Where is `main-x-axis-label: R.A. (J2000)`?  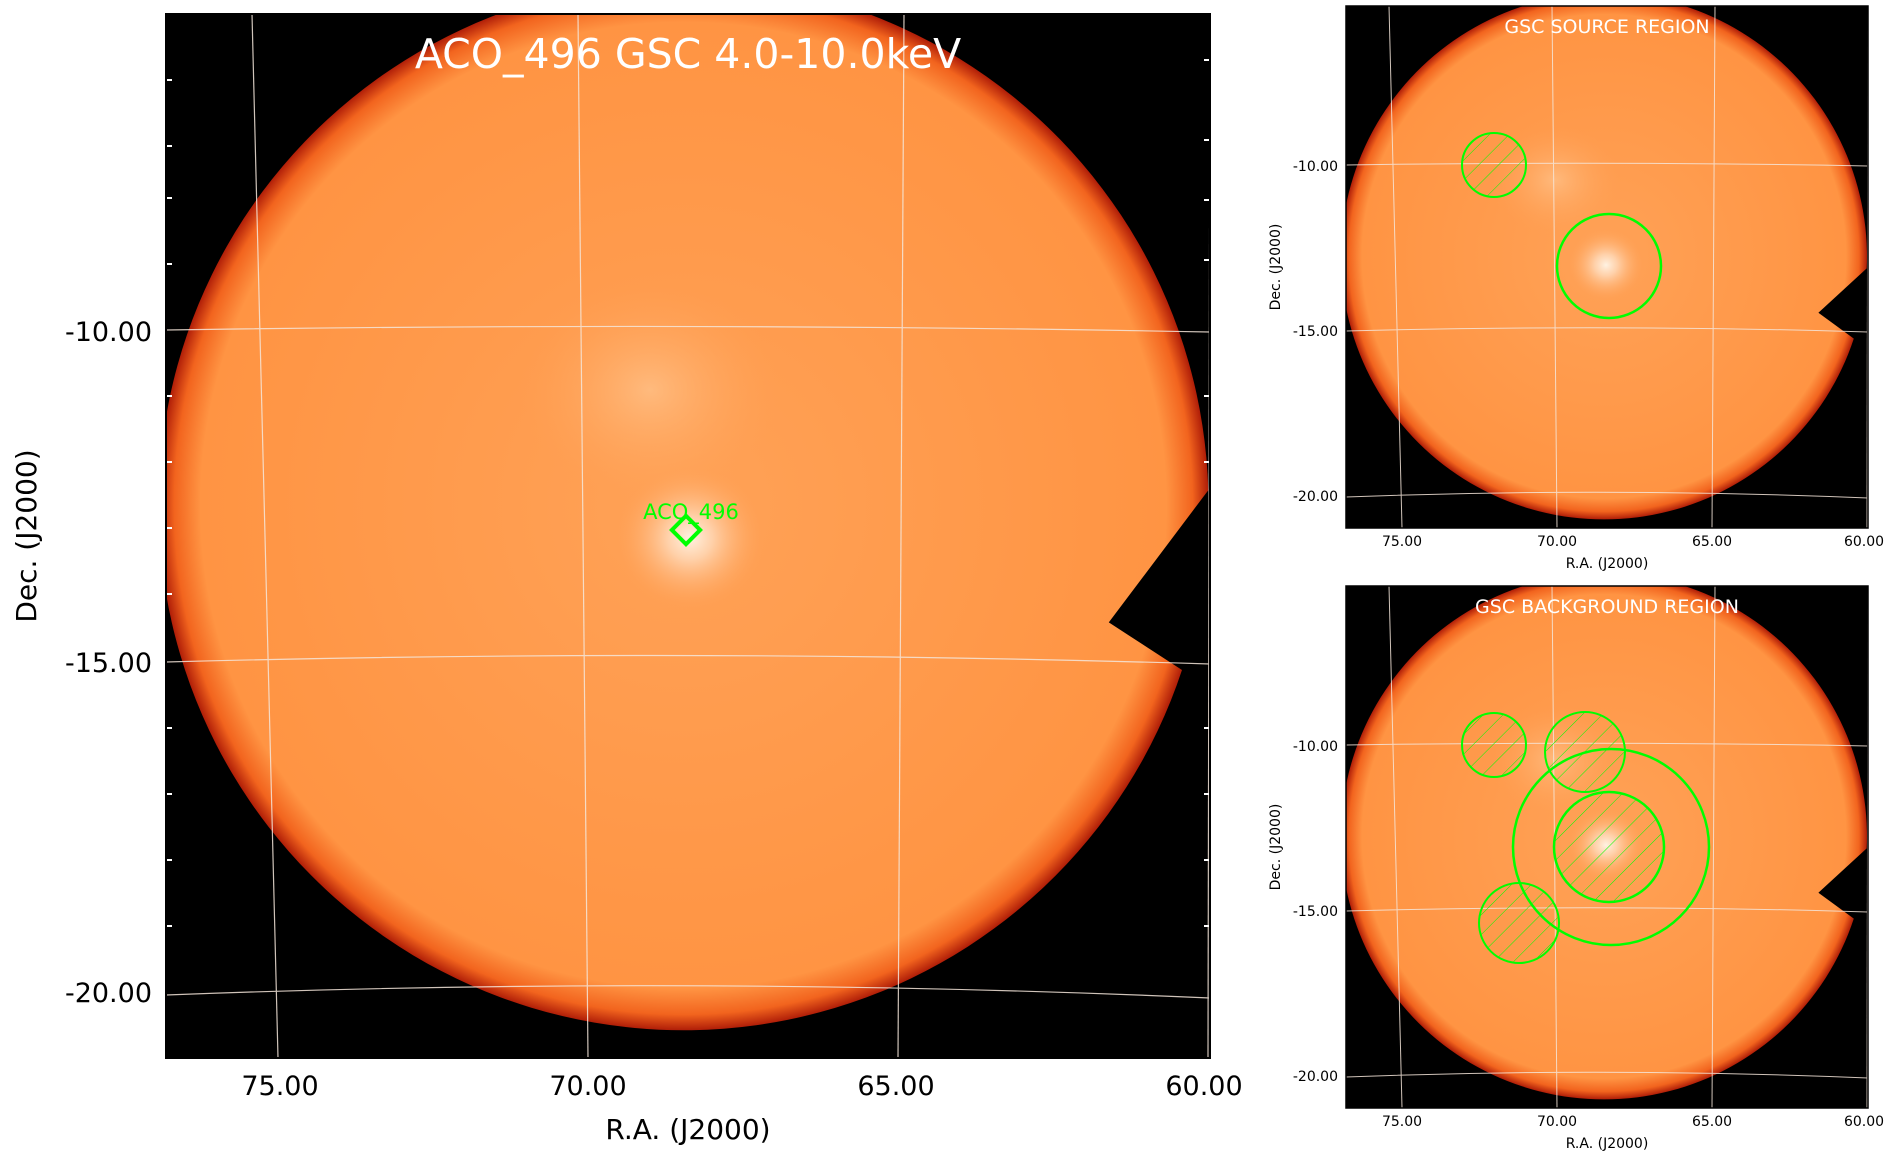
main-x-axis-label: R.A. (J2000) is located at coordinates (687, 1129).